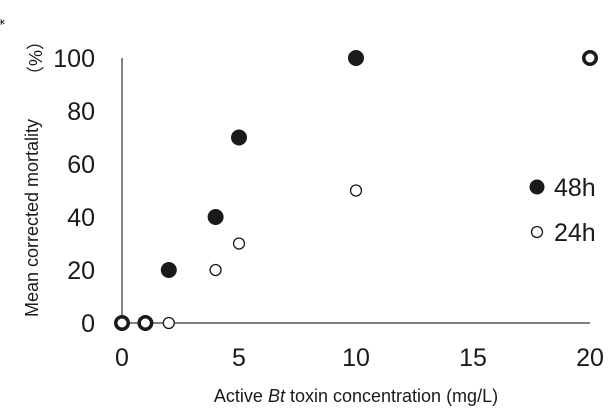 The image size is (609, 408). What do you see at coordinates (537, 187) in the screenshot?
I see `legend-marker-48h` at bounding box center [537, 187].